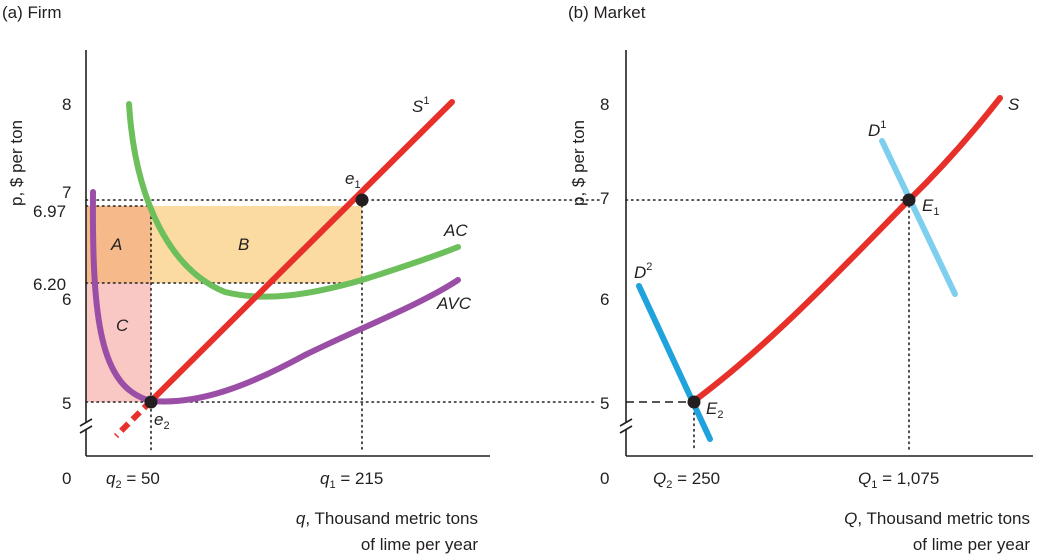 The image size is (1043, 556). Describe the element at coordinates (66, 403) in the screenshot. I see `firm-y-tick-5: 5` at that location.